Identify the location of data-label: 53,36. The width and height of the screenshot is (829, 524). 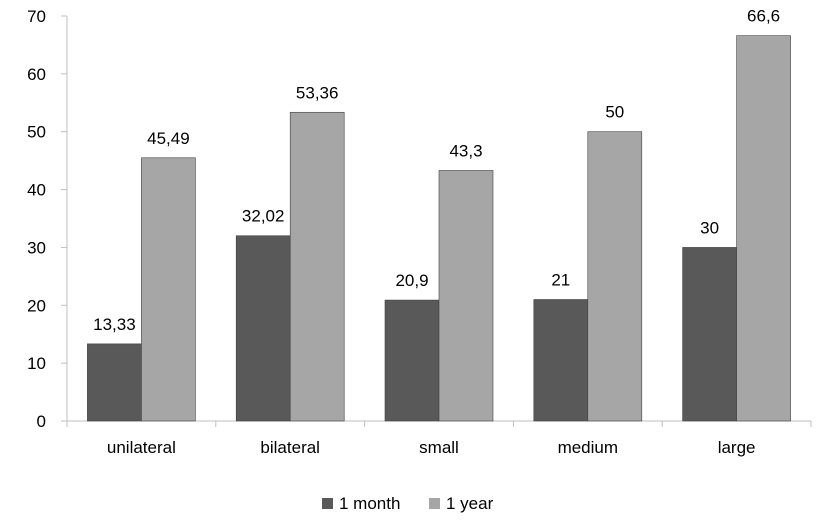
(317, 92).